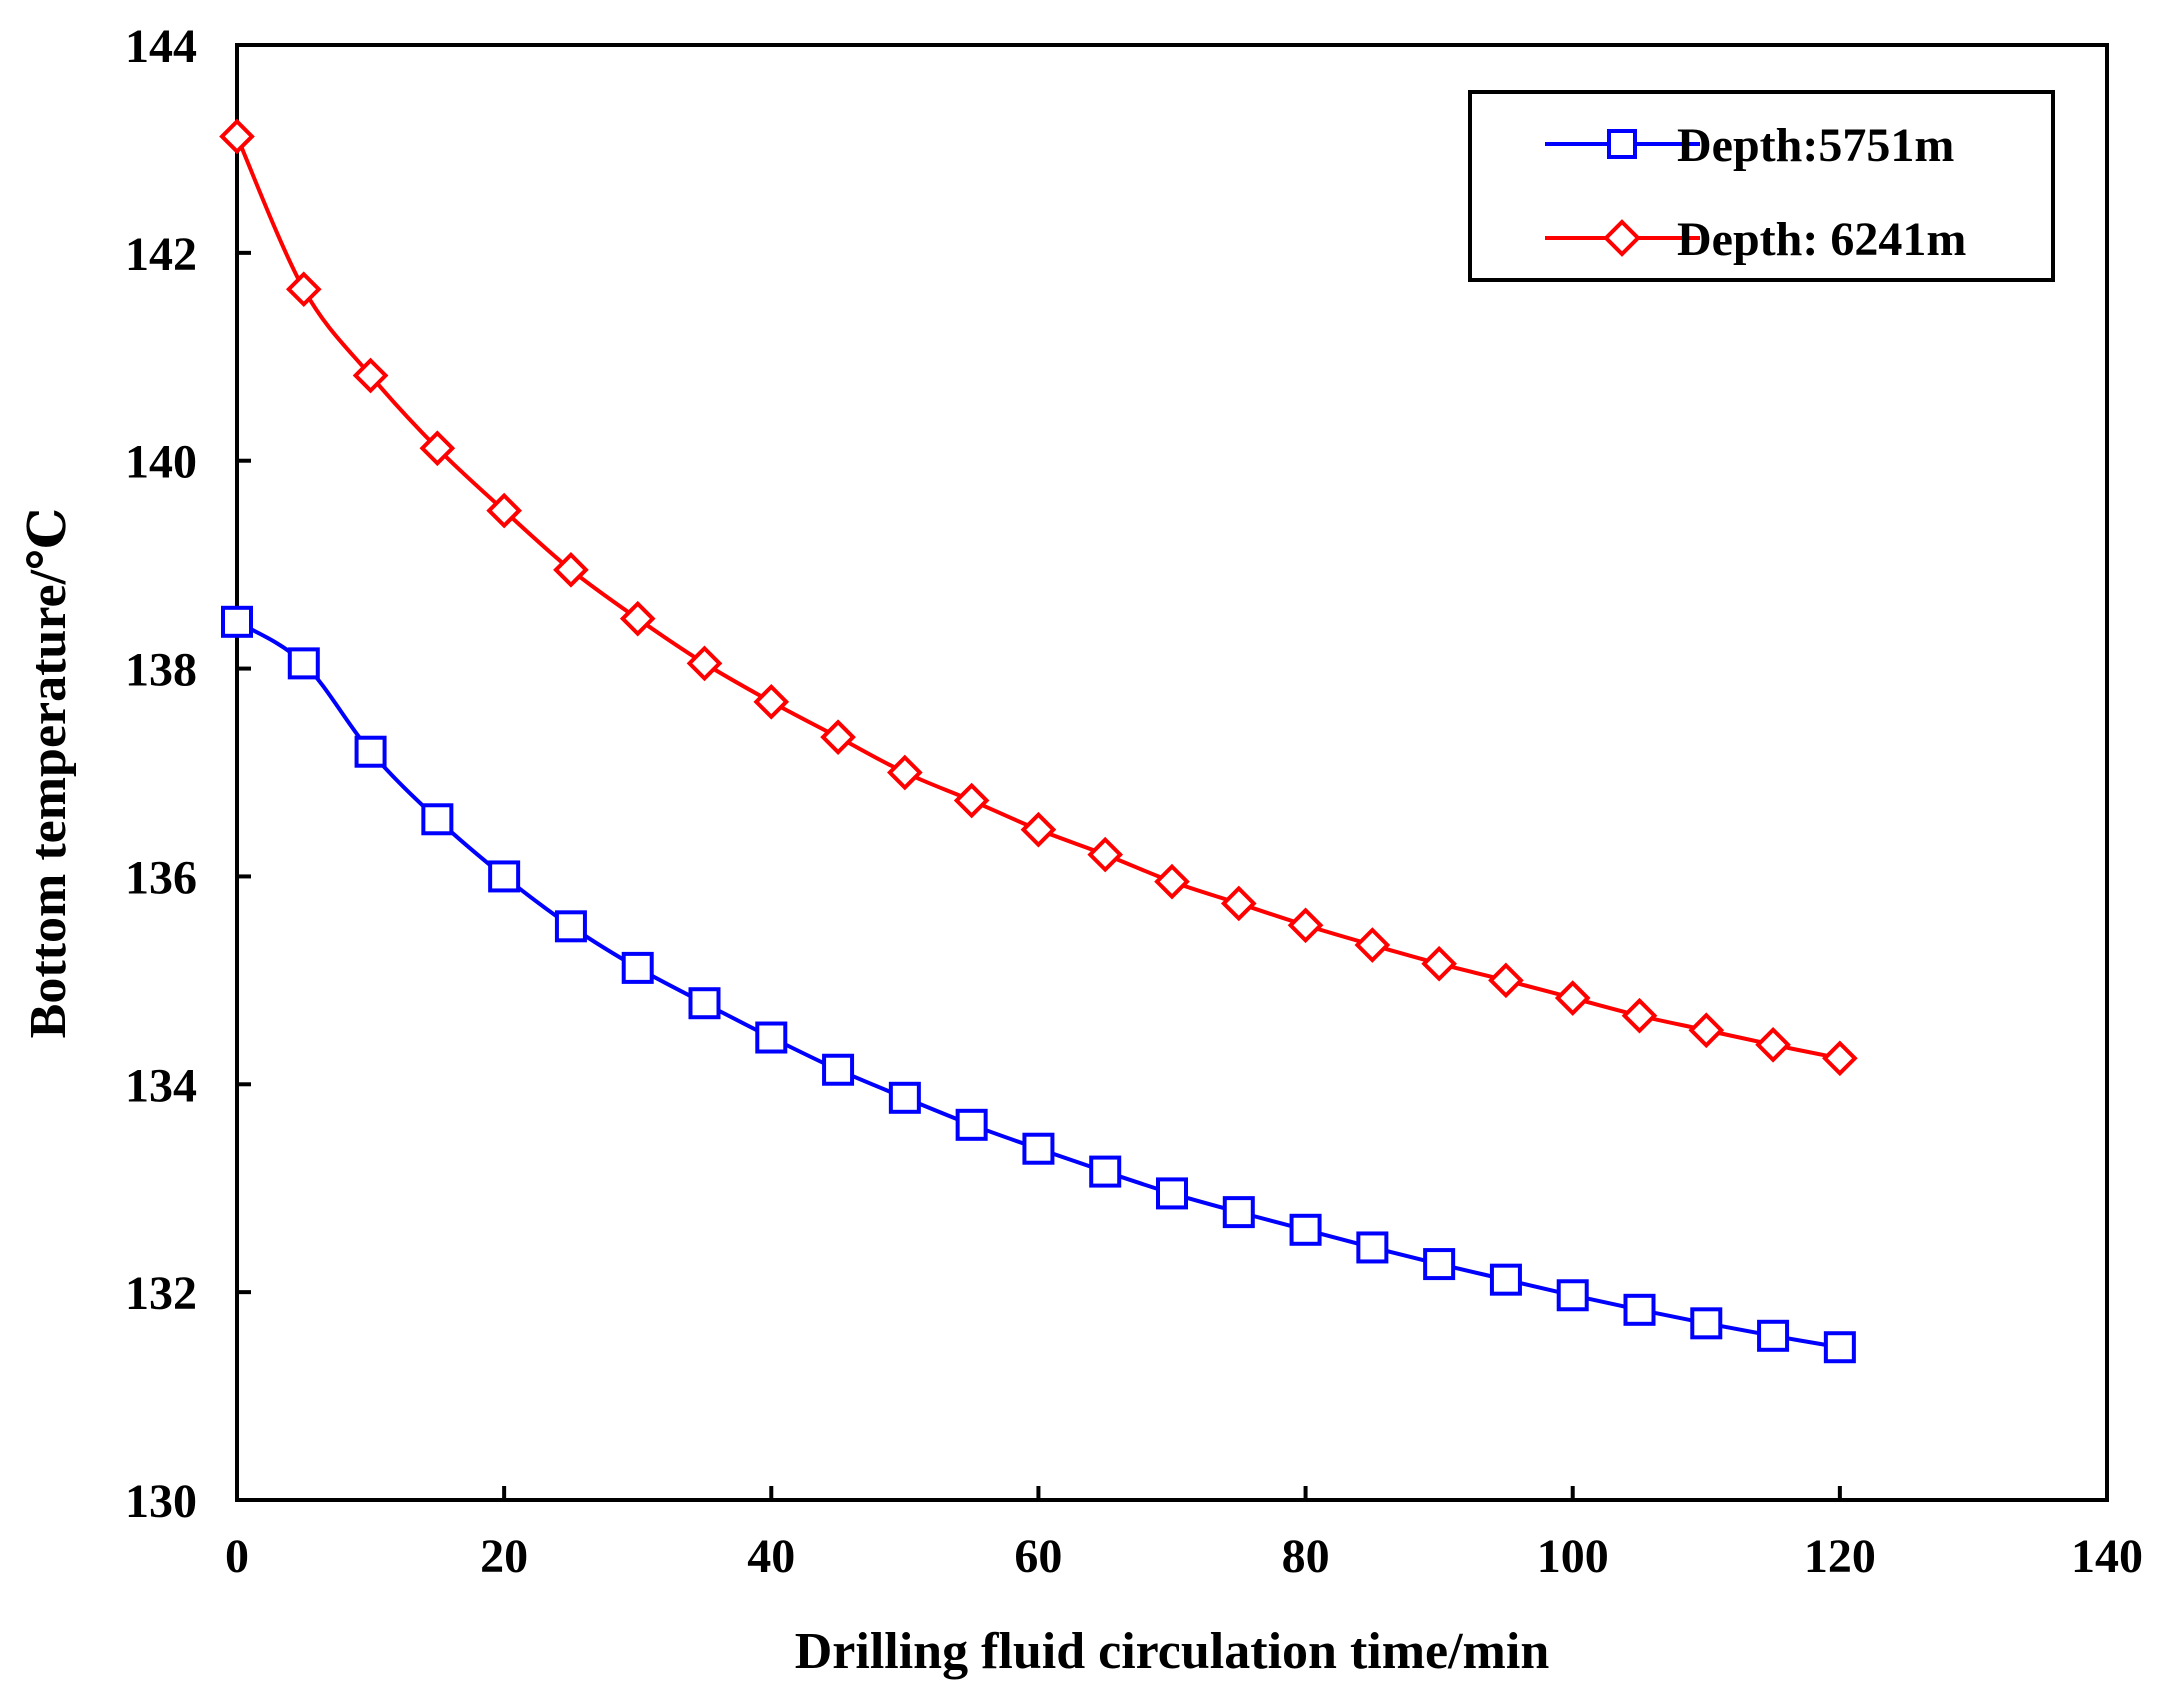 This screenshot has height=1691, width=2160. What do you see at coordinates (771, 1556) in the screenshot?
I see `x-tick-label: 40` at bounding box center [771, 1556].